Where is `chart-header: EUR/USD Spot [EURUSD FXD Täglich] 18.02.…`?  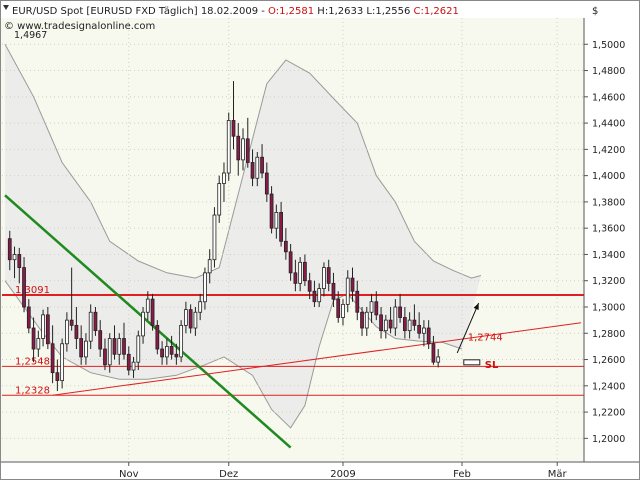 chart-header: EUR/USD Spot [EURUSD FXD Täglich] 18.02.… is located at coordinates (300, 23).